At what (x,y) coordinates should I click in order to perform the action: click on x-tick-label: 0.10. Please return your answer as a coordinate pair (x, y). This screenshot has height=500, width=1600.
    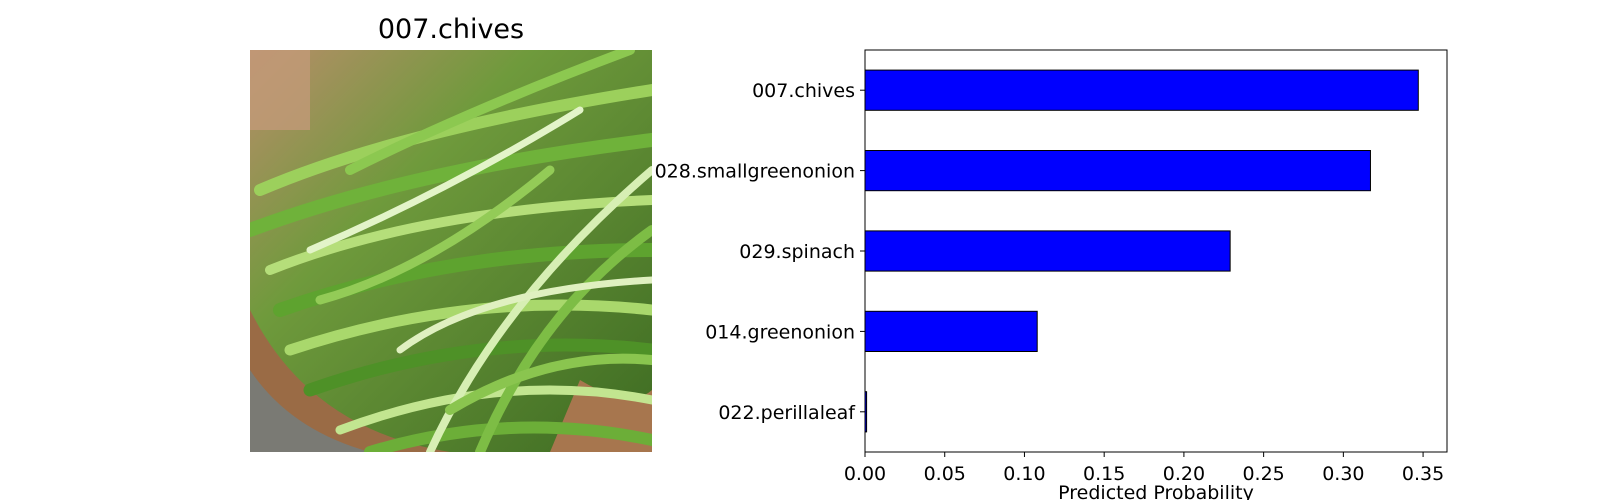
    Looking at the image, I should click on (1024, 474).